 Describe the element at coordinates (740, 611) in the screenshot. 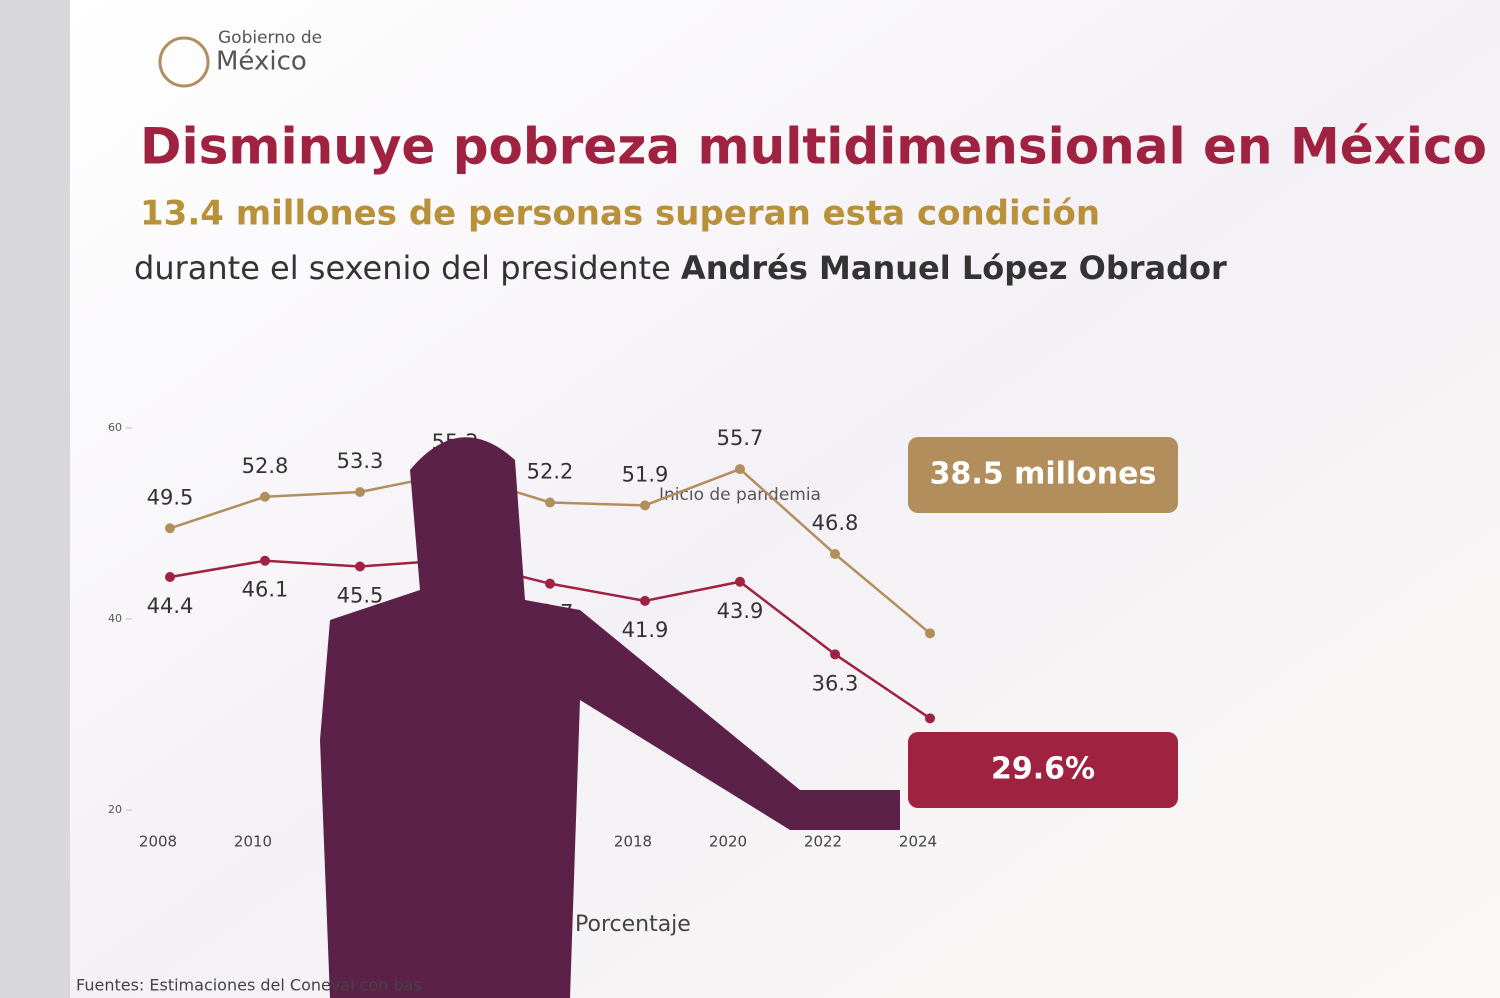

I see `data-label: 43.9` at that location.